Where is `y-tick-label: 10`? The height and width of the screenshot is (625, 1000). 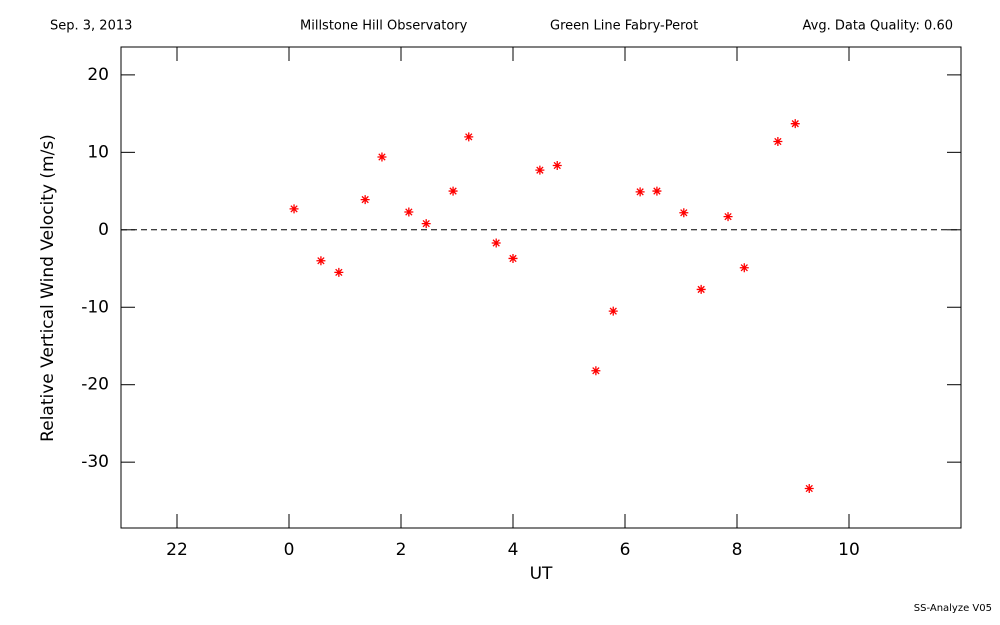 y-tick-label: 10 is located at coordinates (98, 152).